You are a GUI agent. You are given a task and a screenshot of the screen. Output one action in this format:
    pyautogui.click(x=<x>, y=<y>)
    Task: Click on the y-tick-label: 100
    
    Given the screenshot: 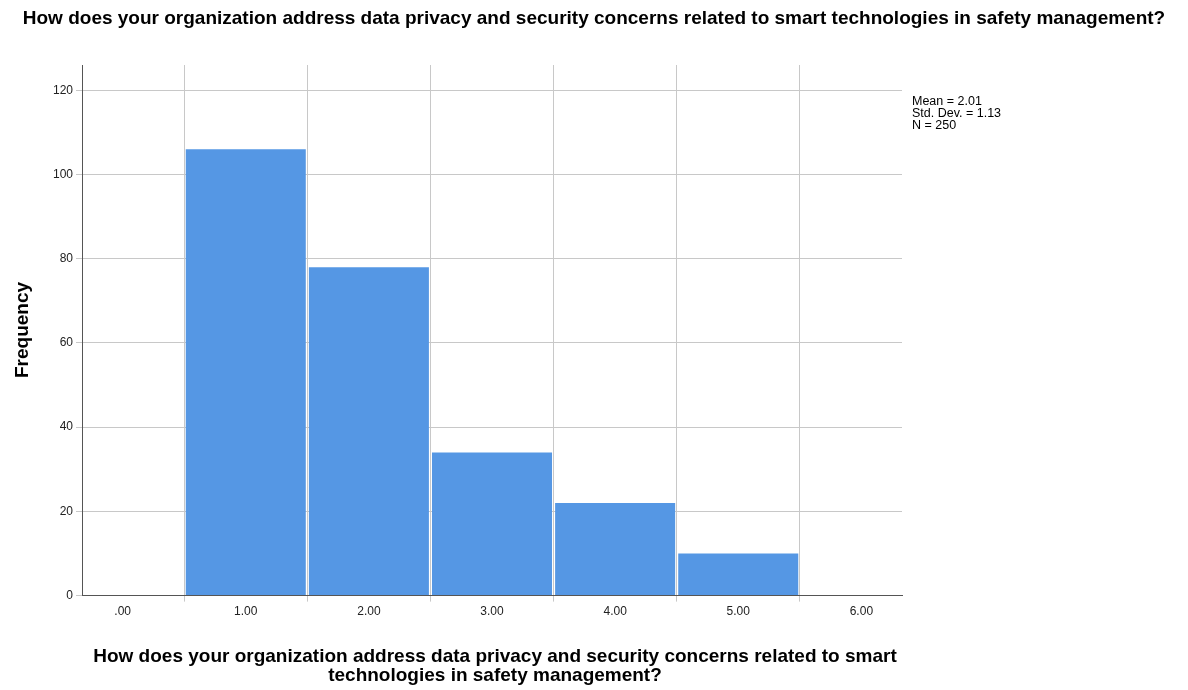 What is the action you would take?
    pyautogui.click(x=63, y=173)
    